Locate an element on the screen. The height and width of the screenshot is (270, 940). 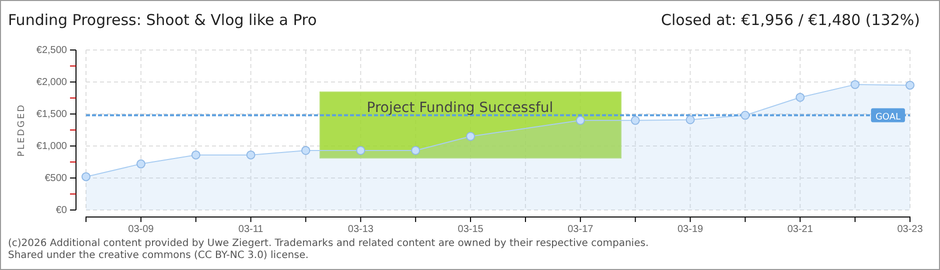
y-tick-label: €2,000 is located at coordinates (52, 82).